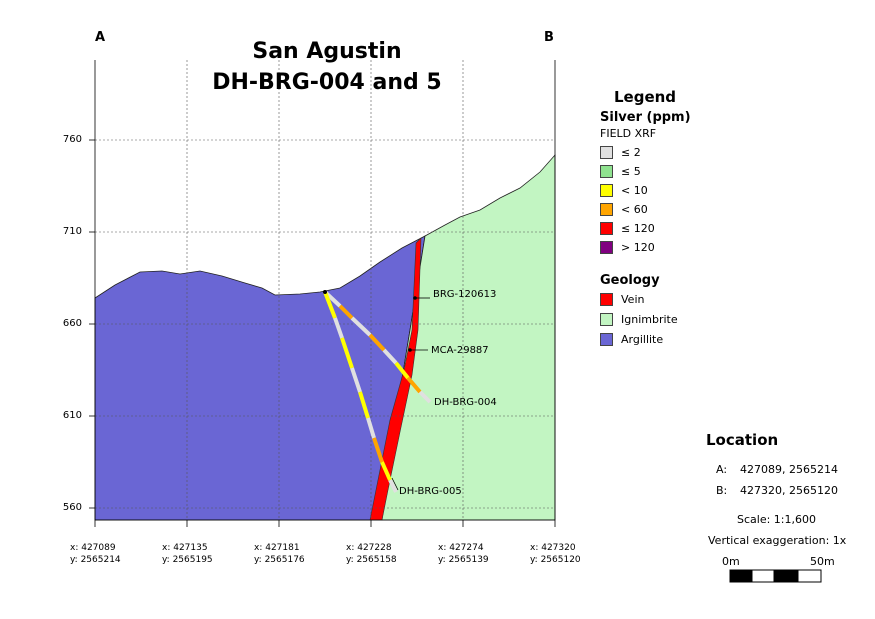 This screenshot has height=619, width=875. What do you see at coordinates (72, 323) in the screenshot?
I see `y-tick-label: 660` at bounding box center [72, 323].